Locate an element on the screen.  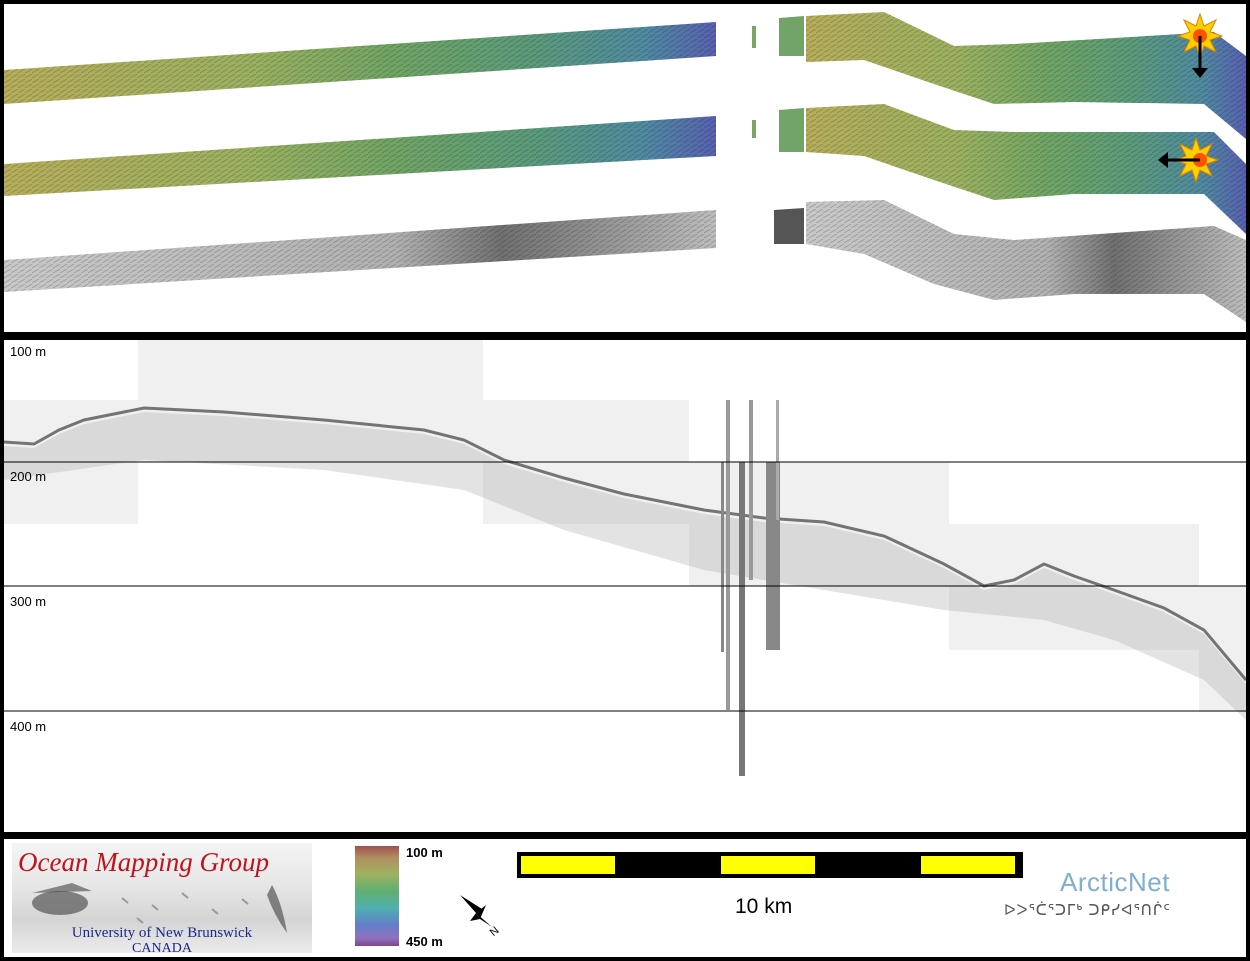
arcticnet-logo: ArcticNet is located at coordinates (1115, 882).